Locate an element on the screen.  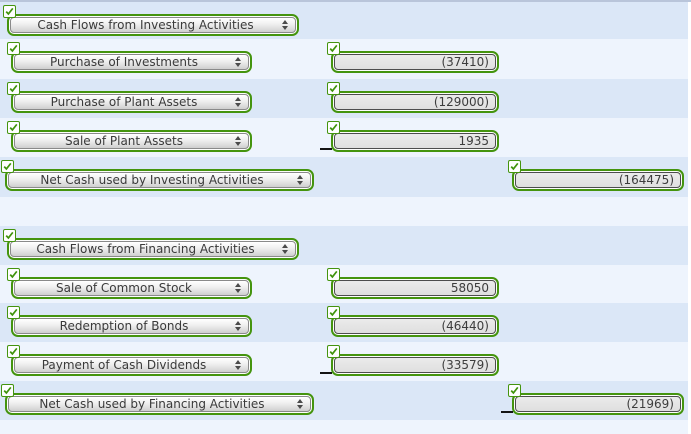
select-box: Cash Flows from Investing Activities is located at coordinates (153, 25).